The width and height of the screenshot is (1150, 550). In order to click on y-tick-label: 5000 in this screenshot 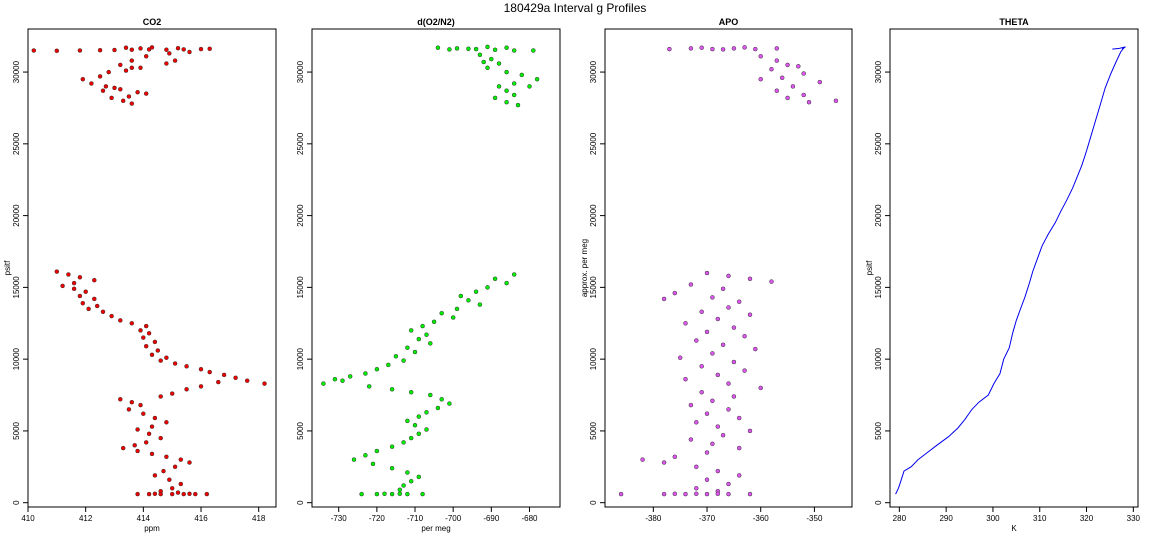, I will do `click(300, 430)`.